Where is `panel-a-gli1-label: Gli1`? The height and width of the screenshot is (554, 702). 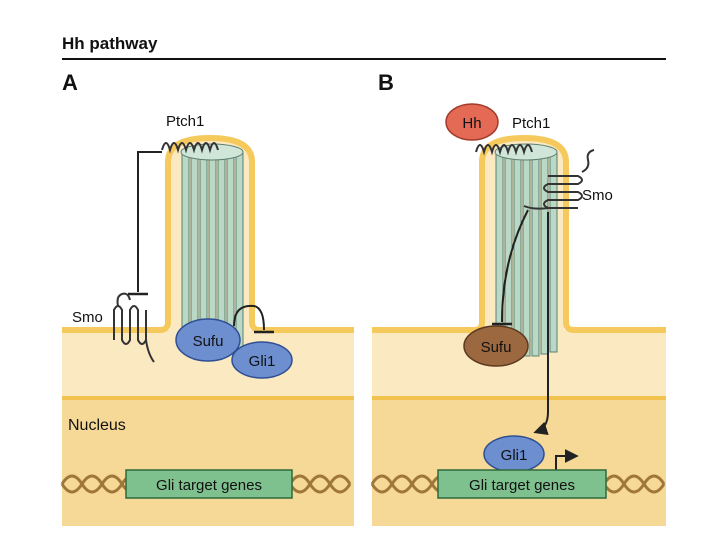 panel-a-gli1-label: Gli1 is located at coordinates (262, 361).